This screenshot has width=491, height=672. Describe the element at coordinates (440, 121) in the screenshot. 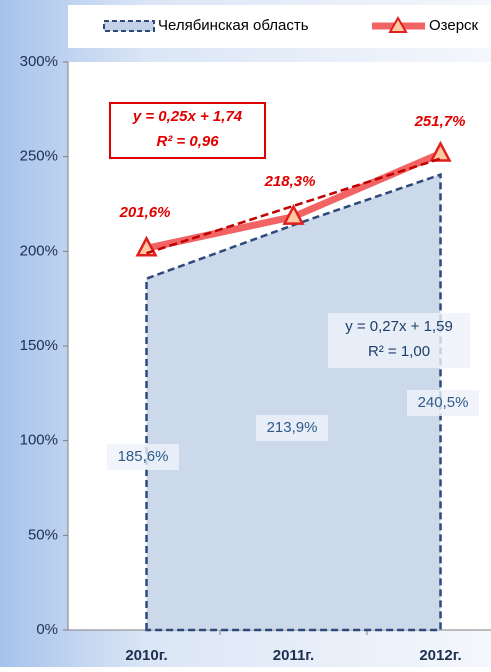

I see `value-label: 251,7%` at that location.